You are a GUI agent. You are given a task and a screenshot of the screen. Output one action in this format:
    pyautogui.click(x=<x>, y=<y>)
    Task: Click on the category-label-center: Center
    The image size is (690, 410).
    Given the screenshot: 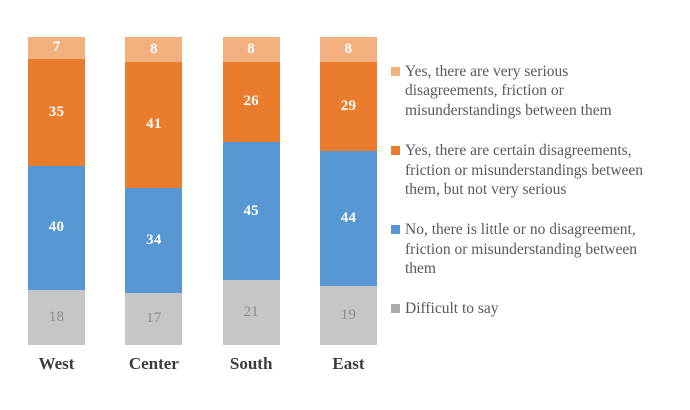 What is the action you would take?
    pyautogui.click(x=153, y=363)
    